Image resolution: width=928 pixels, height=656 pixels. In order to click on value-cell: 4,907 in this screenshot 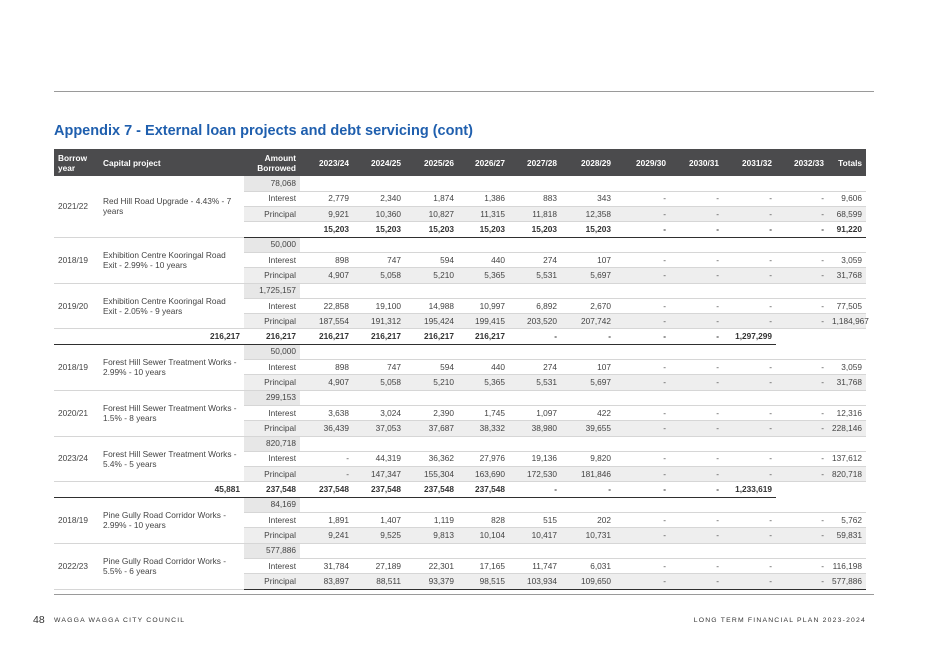, I will do `click(326, 275)`.